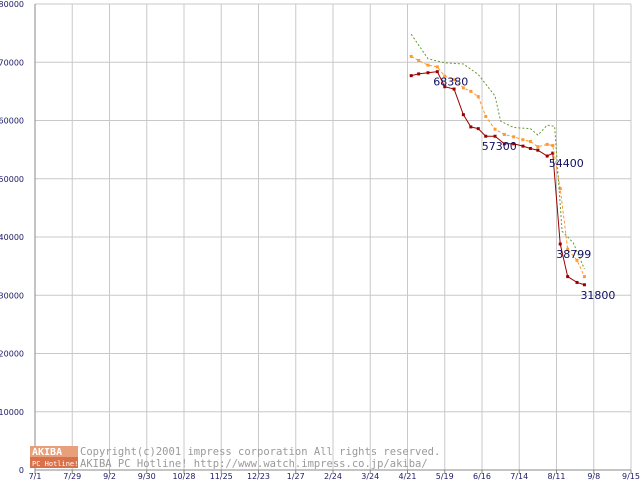  Describe the element at coordinates (72, 476) in the screenshot. I see `x-tick-label-1: 7/29` at that location.